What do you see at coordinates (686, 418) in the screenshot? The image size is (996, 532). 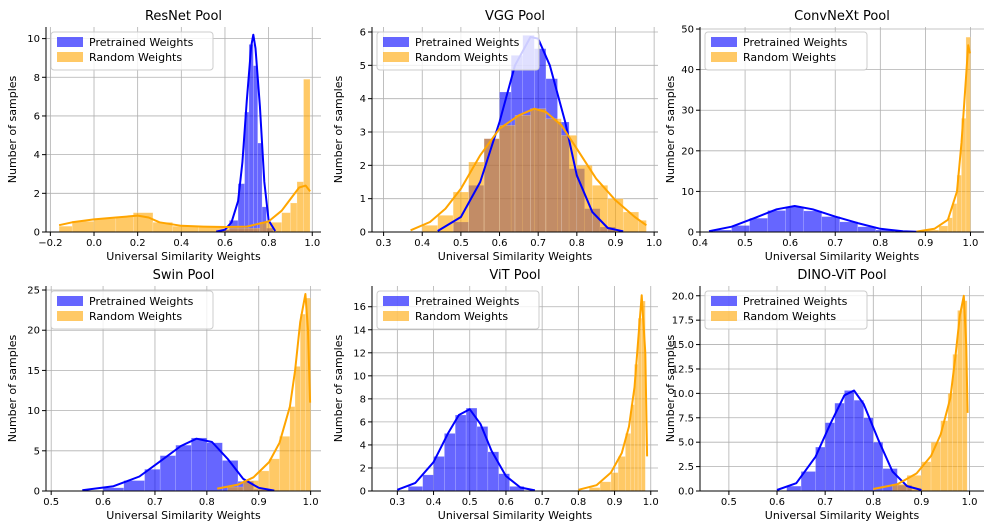 I see `y-tick-label: 7.5` at bounding box center [686, 418].